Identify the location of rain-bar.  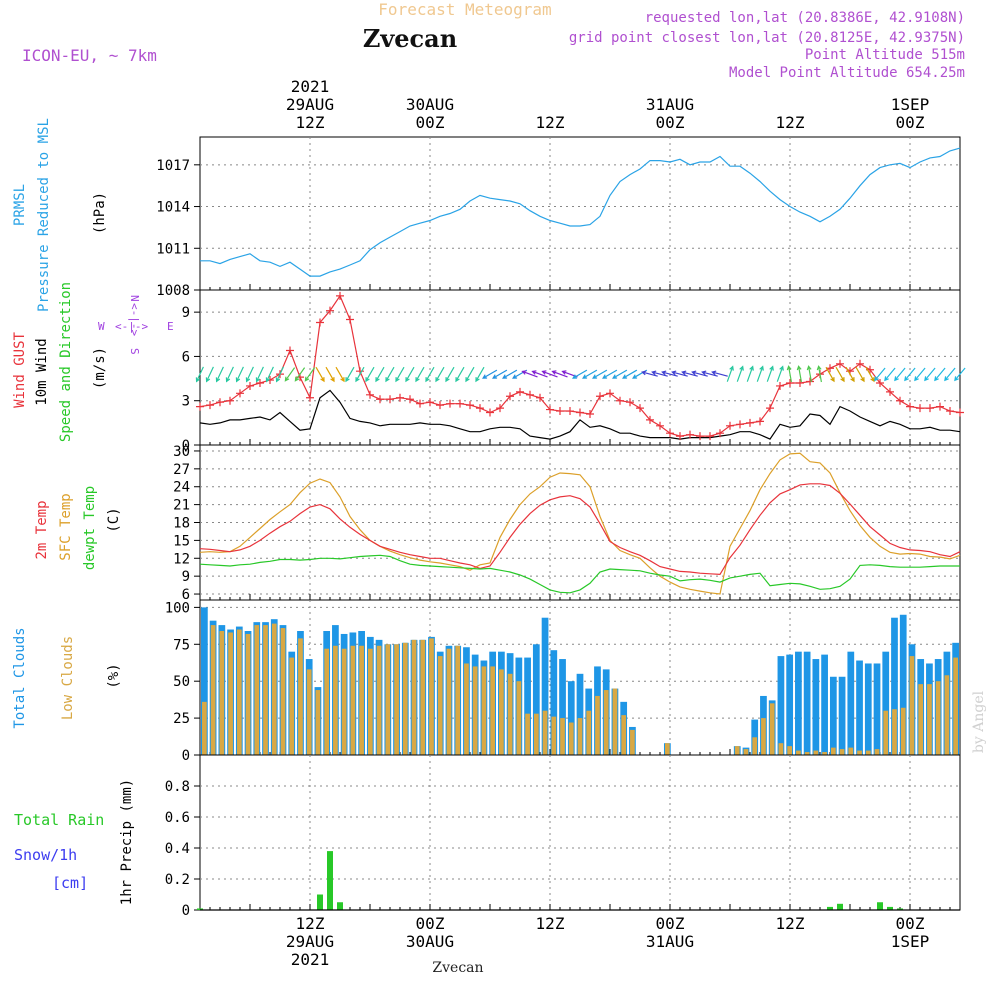
(890, 908).